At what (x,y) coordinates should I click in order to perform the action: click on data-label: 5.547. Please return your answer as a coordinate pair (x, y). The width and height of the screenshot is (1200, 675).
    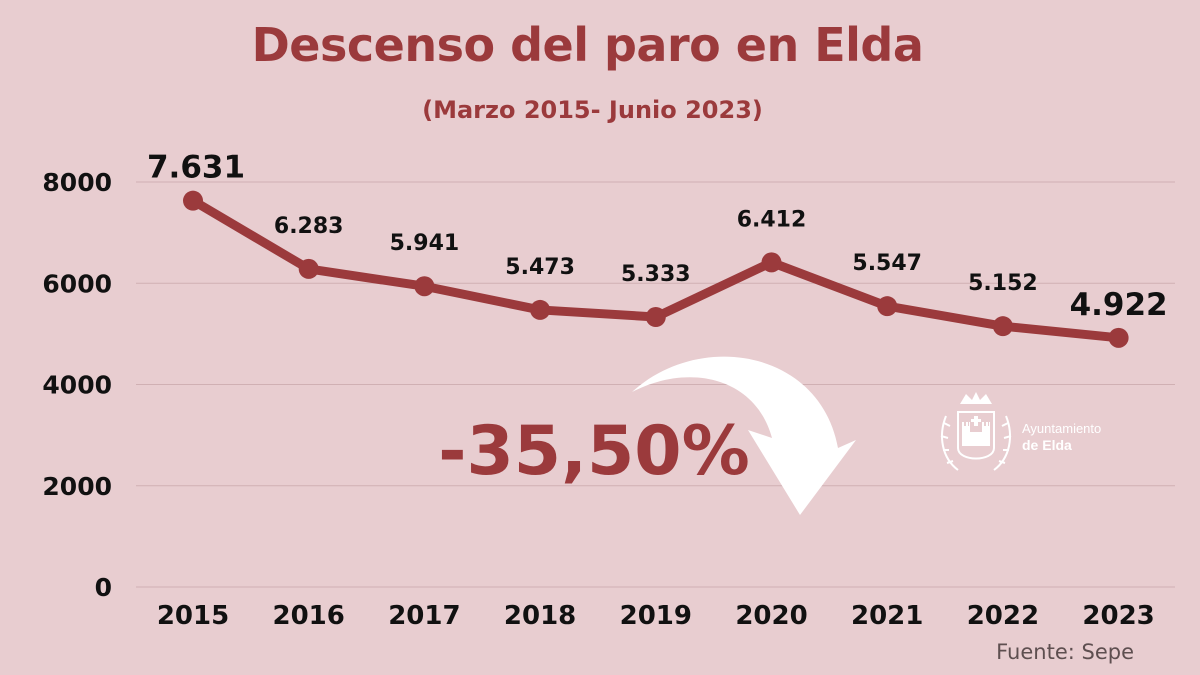
    Looking at the image, I should click on (887, 263).